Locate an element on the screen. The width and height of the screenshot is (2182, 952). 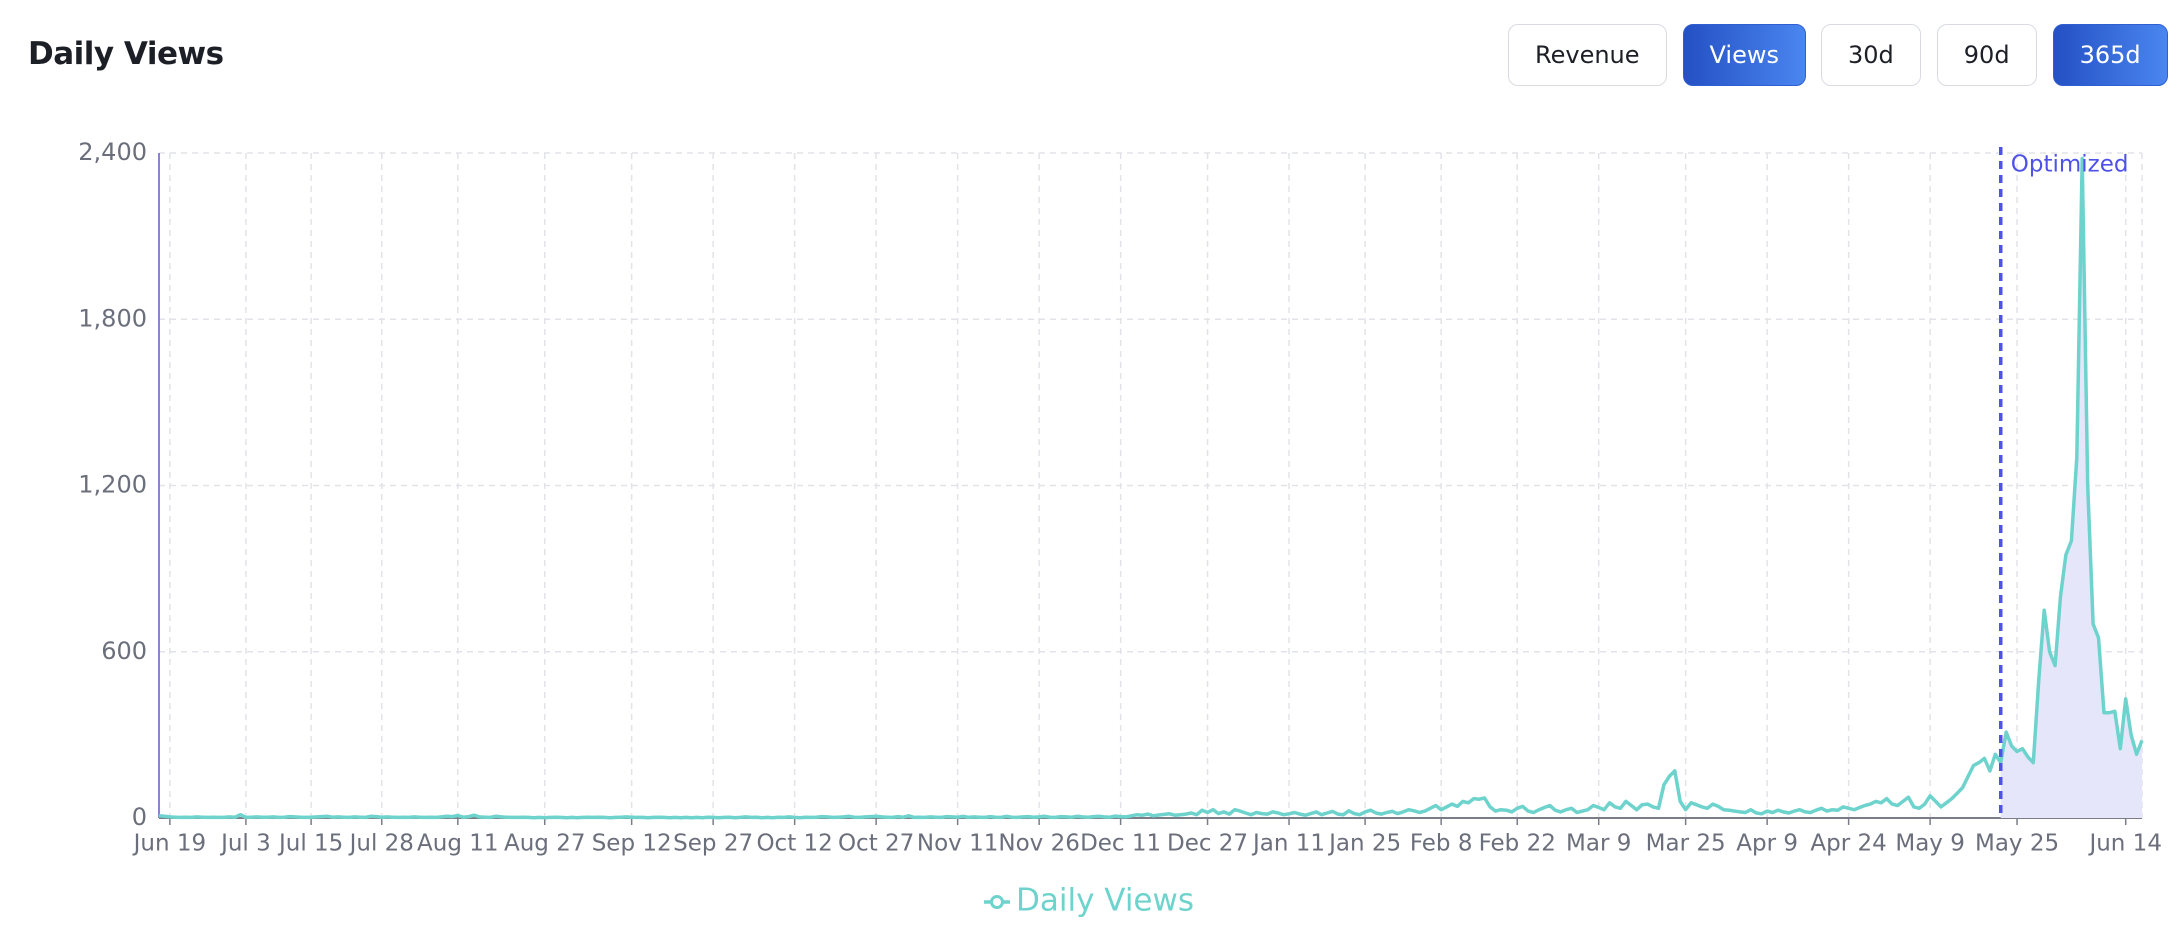
x-tick-label: Jun 19 is located at coordinates (169, 844).